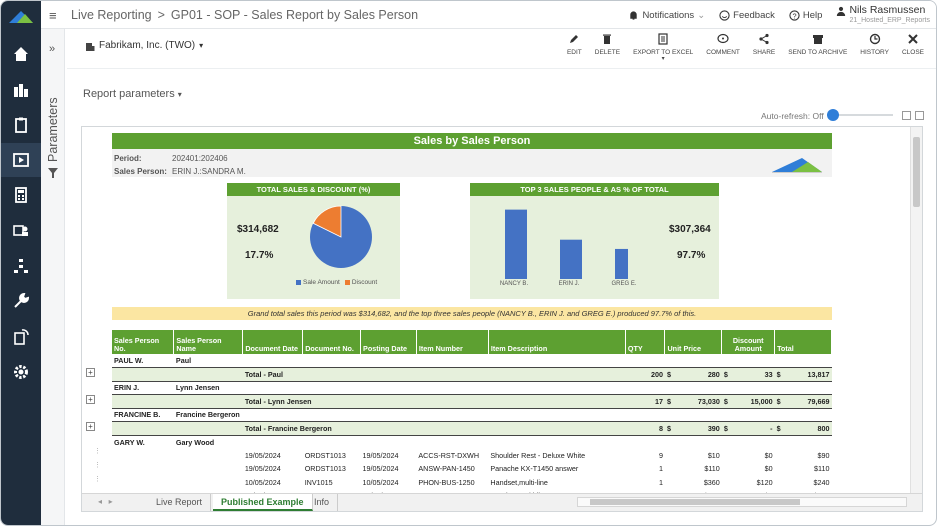 The image size is (937, 526). Describe the element at coordinates (906, 115) in the screenshot. I see `fullscreen-icon` at that location.